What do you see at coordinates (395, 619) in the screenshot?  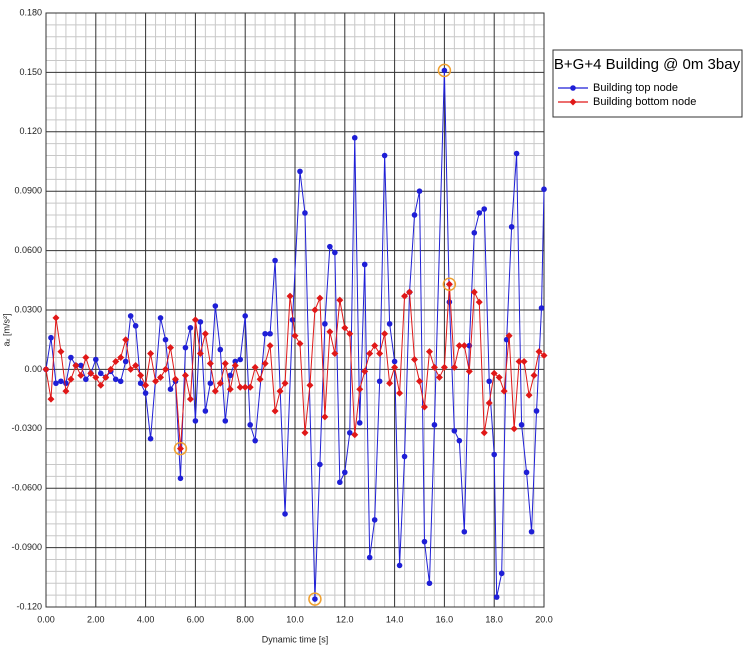 I see `x-tick-label: 14.0` at bounding box center [395, 619].